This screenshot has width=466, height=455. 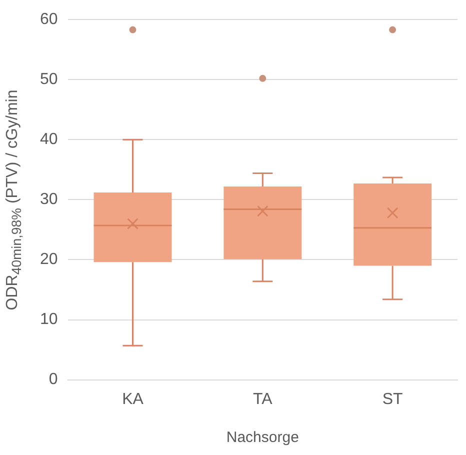 What do you see at coordinates (49, 19) in the screenshot?
I see `y-tick-label: 60` at bounding box center [49, 19].